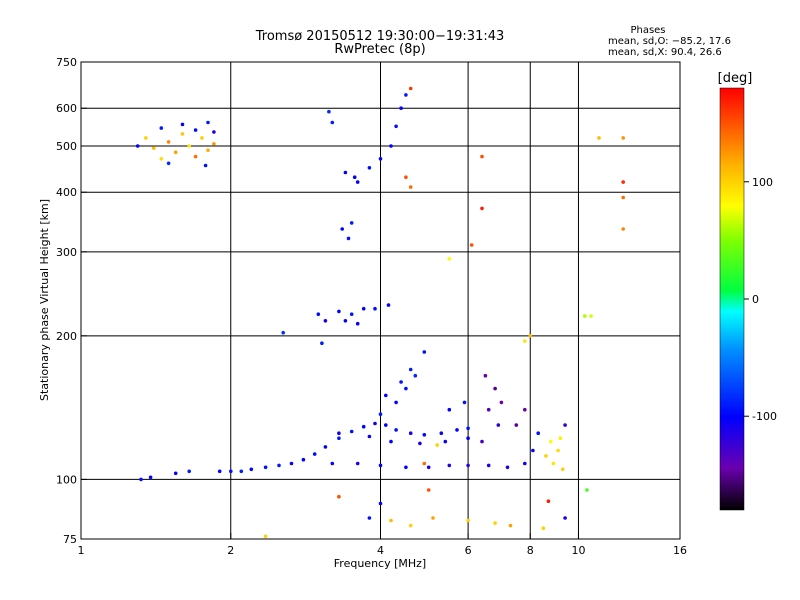 This screenshot has width=800, height=600. I want to click on colorbar: [deg] 100 0 -100, so click(747, 291).